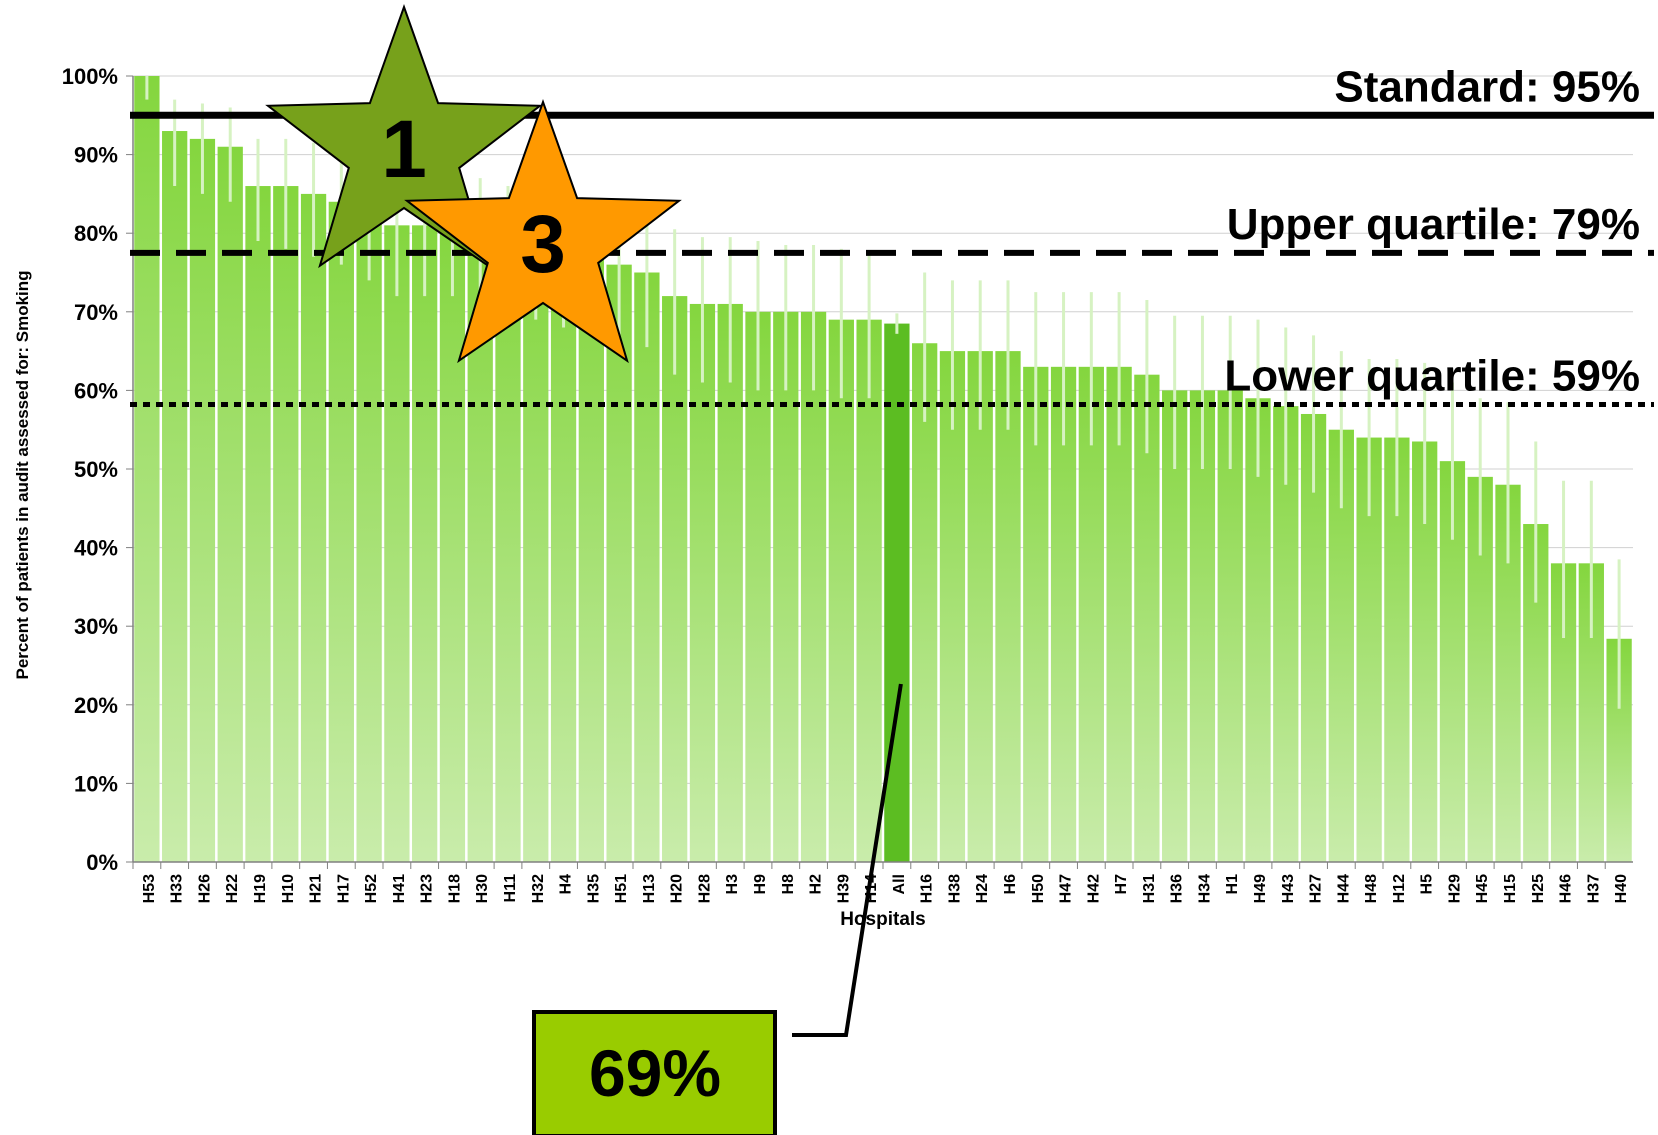 Image resolution: width=1658 pixels, height=1135 pixels. Describe the element at coordinates (399, 888) in the screenshot. I see `x-tick-label: H41` at that location.